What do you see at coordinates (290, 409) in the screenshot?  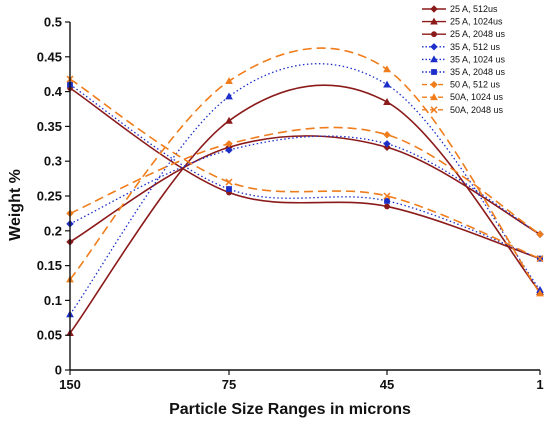 I see `x-axis-title: Particle Size Ranges in microns` at bounding box center [290, 409].